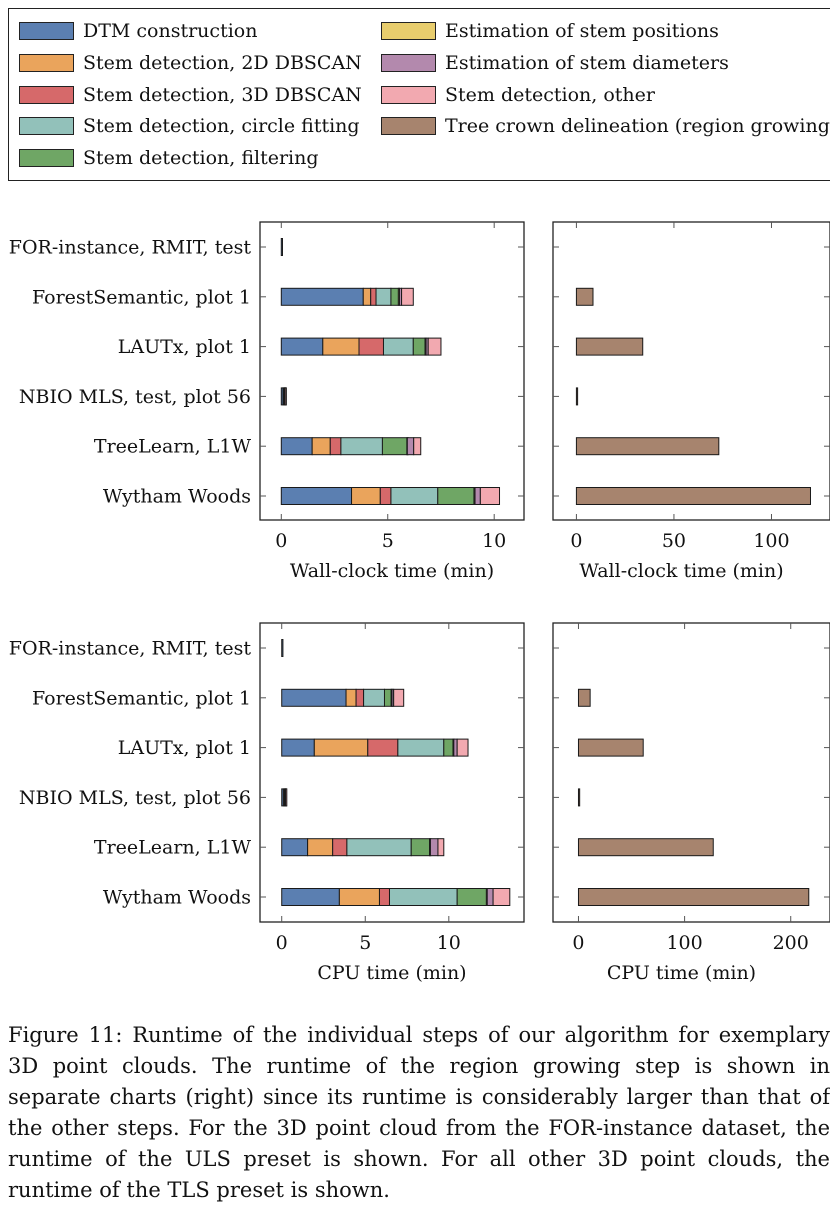  What do you see at coordinates (170, 31) in the screenshot?
I see `legend-label: DTM construction` at bounding box center [170, 31].